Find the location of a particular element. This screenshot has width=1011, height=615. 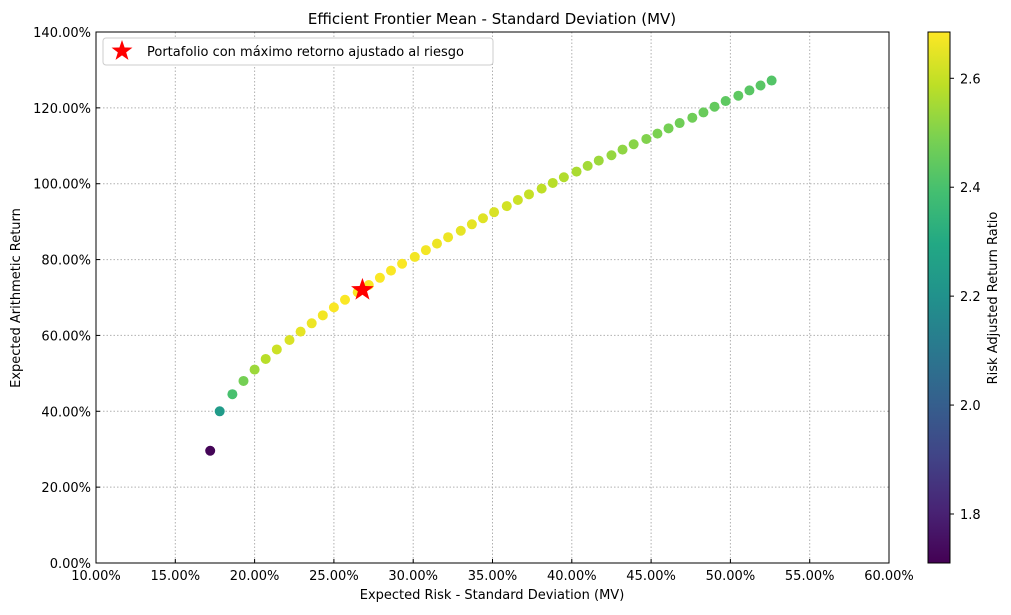

x-tick-label: 40.00% is located at coordinates (572, 576).